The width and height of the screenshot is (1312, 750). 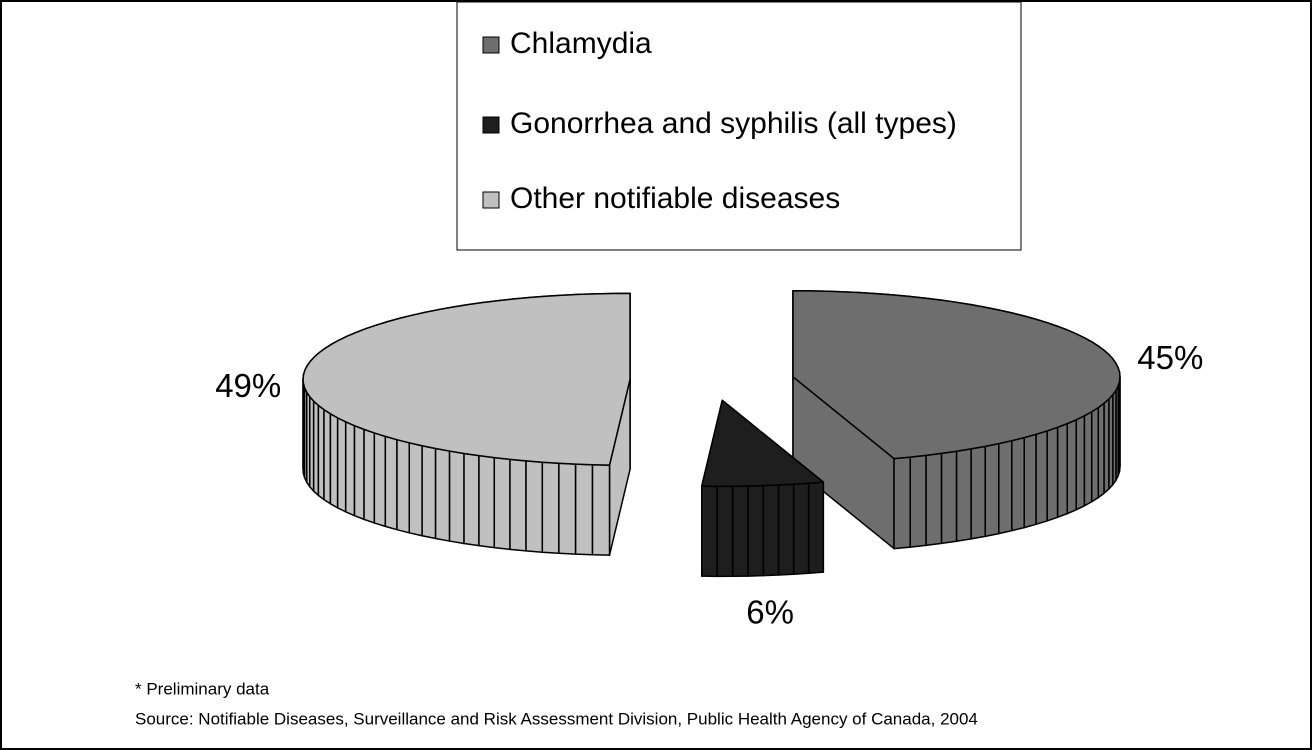 I want to click on value-label: 49%, so click(x=248, y=385).